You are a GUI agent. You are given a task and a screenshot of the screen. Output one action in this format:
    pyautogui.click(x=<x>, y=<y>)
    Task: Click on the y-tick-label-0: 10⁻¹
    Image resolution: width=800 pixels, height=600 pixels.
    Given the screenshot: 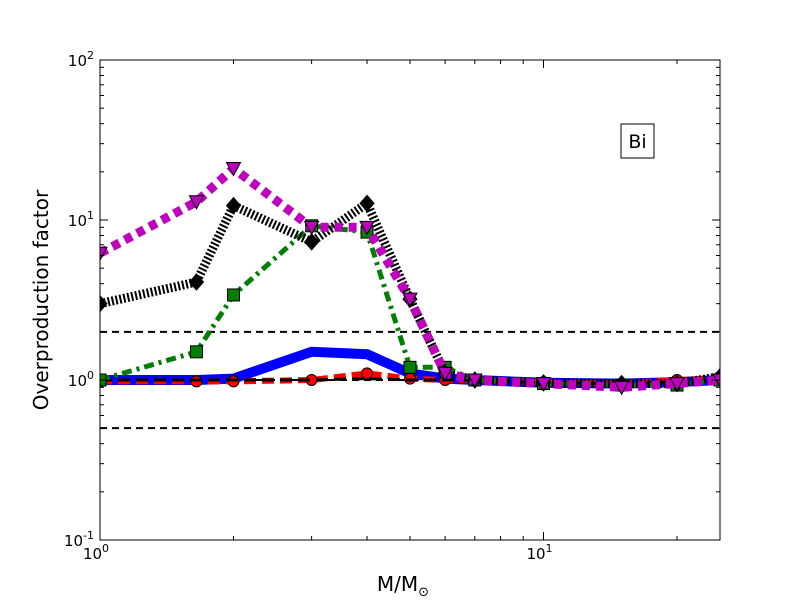 What is the action you would take?
    pyautogui.click(x=79, y=539)
    